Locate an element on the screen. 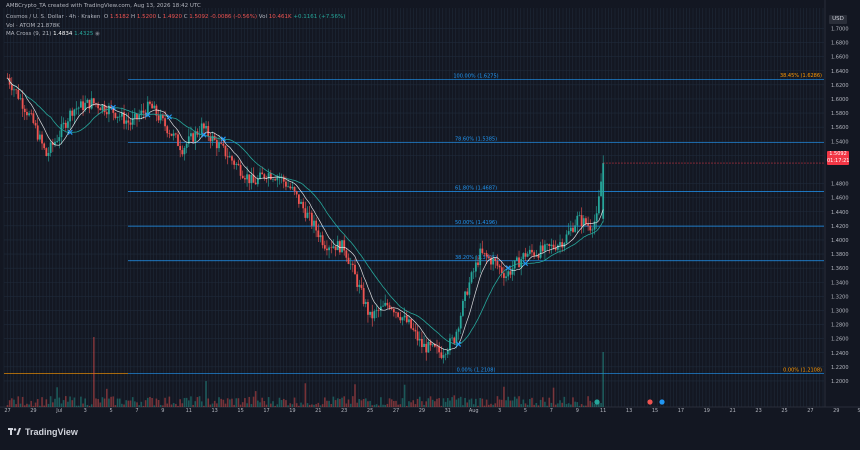 The width and height of the screenshot is (860, 450). ma-cross-marker is located at coordinates (458, 344).